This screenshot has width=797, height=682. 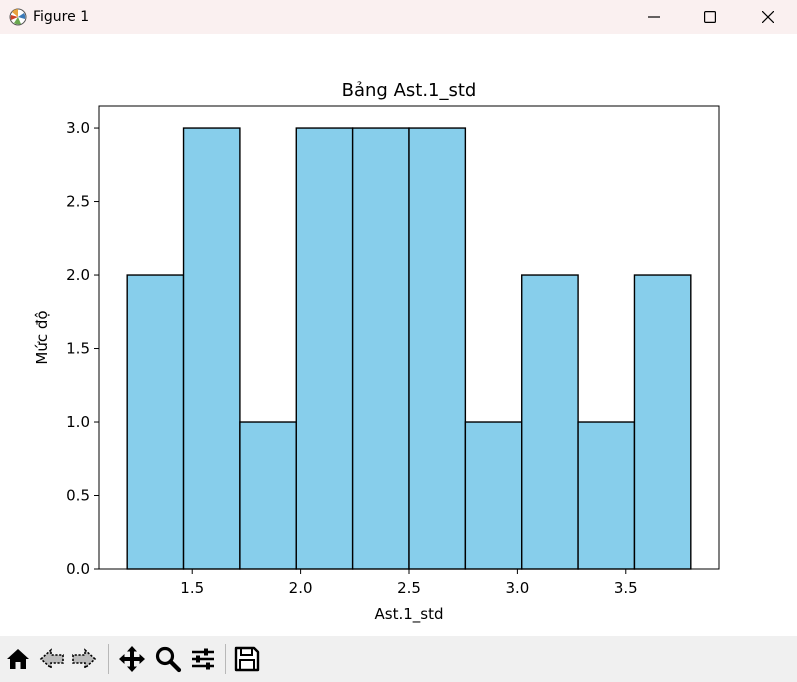 I want to click on y-tick-label: 0.0, so click(x=78, y=569).